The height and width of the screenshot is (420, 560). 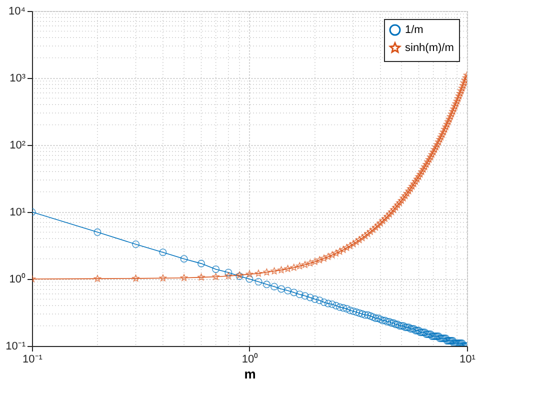 I want to click on y-tick-label: 10¹, so click(x=18, y=212).